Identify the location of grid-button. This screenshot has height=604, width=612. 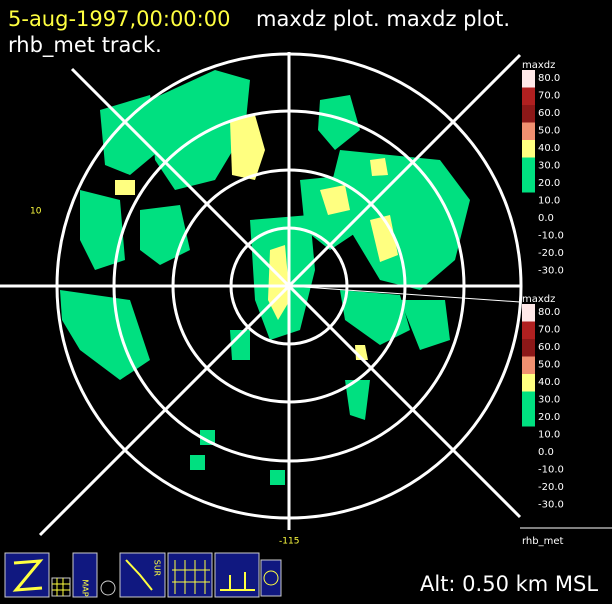
(61, 587).